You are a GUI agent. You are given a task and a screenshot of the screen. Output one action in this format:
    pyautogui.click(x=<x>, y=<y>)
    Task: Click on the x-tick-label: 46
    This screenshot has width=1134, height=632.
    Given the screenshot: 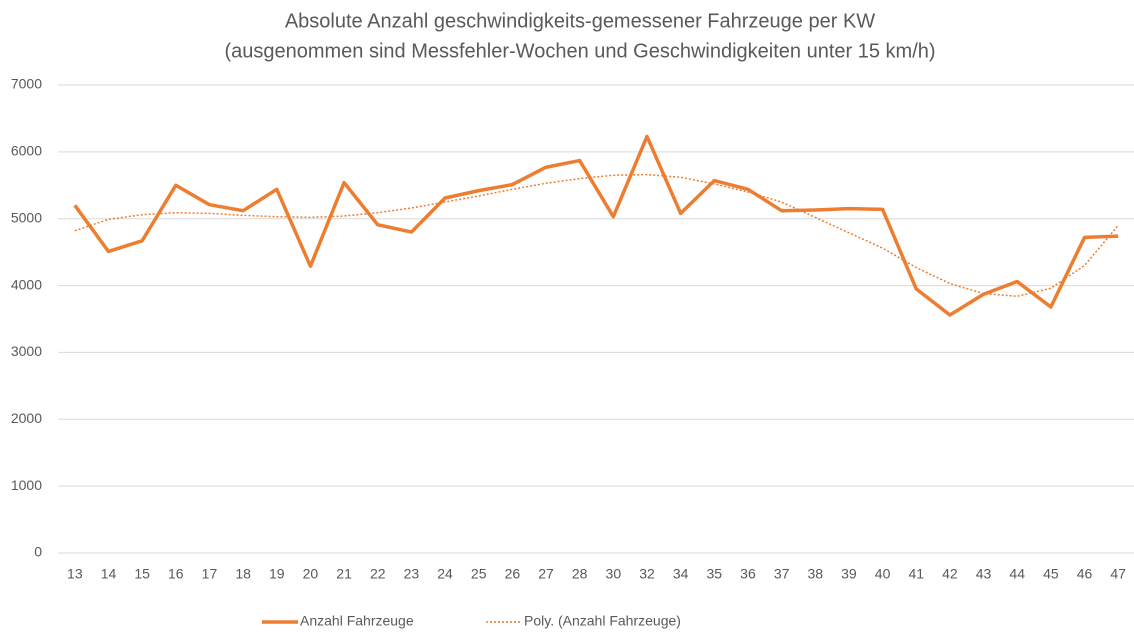 What is the action you would take?
    pyautogui.click(x=1085, y=574)
    